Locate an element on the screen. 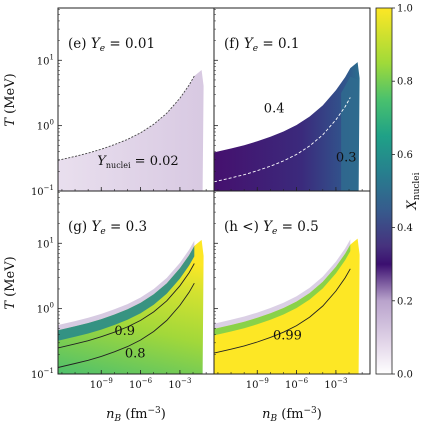 This screenshot has width=429, height=429. panel-1-region is located at coordinates (287, 126).